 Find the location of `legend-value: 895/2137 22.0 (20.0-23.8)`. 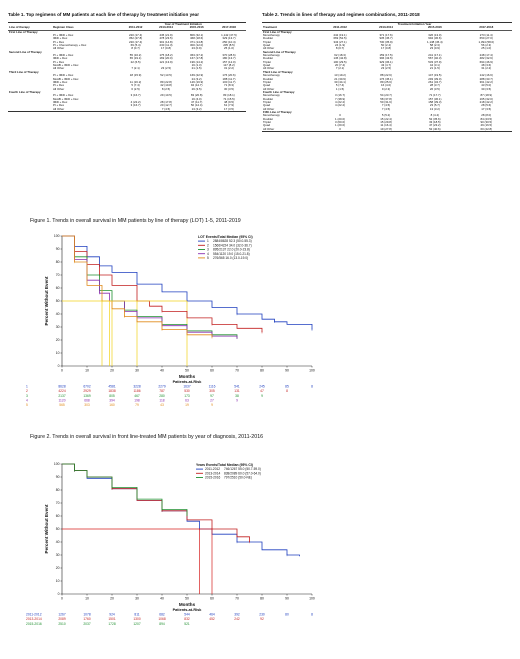

legend-value: 895/2137 22.0 (20.0-23.8) is located at coordinates (231, 250).